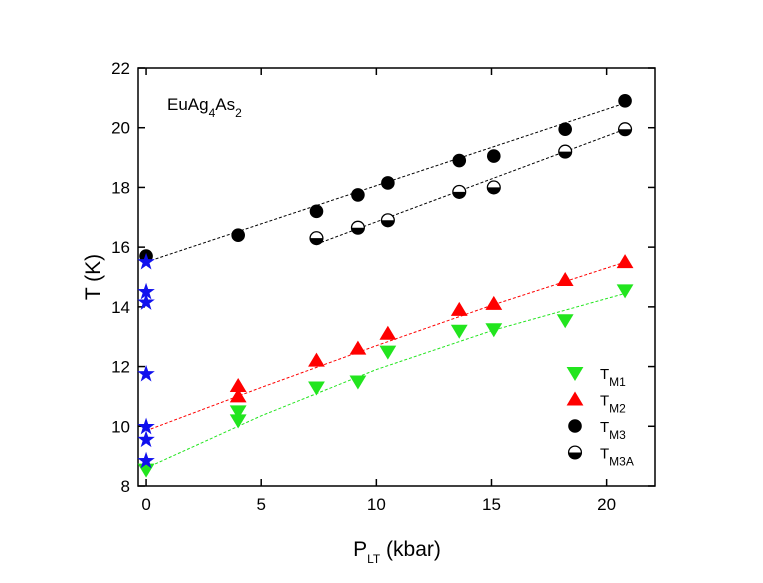 The width and height of the screenshot is (763, 583). What do you see at coordinates (376, 504) in the screenshot?
I see `x-tick-label: 10` at bounding box center [376, 504].